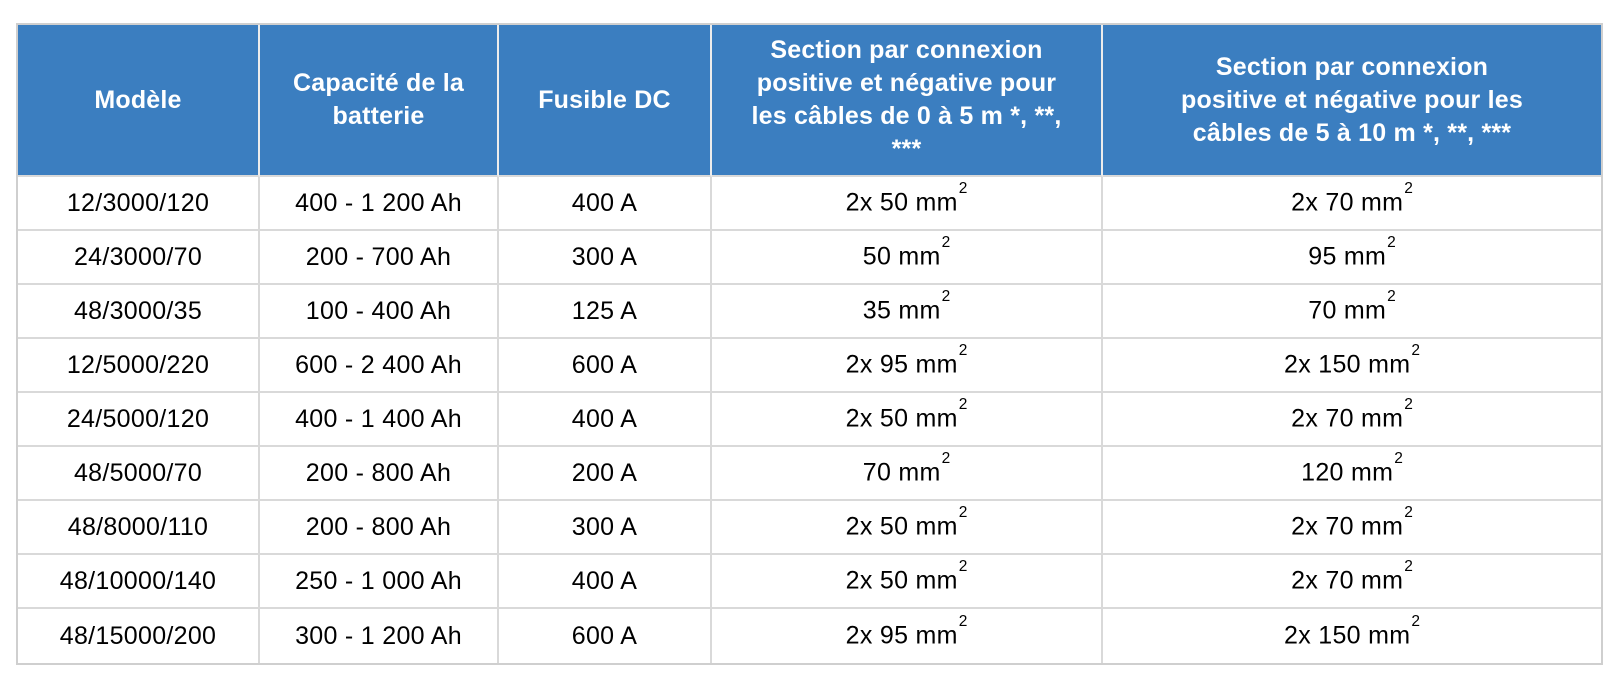 Image resolution: width=1616 pixels, height=690 pixels. Describe the element at coordinates (379, 582) in the screenshot. I see `table-cell-r7-c1: 250 - 1 000 Ah` at that location.